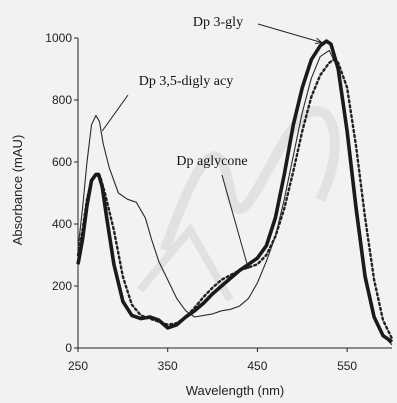  Describe the element at coordinates (76, 193) in the screenshot. I see `y-tick-marks` at that location.